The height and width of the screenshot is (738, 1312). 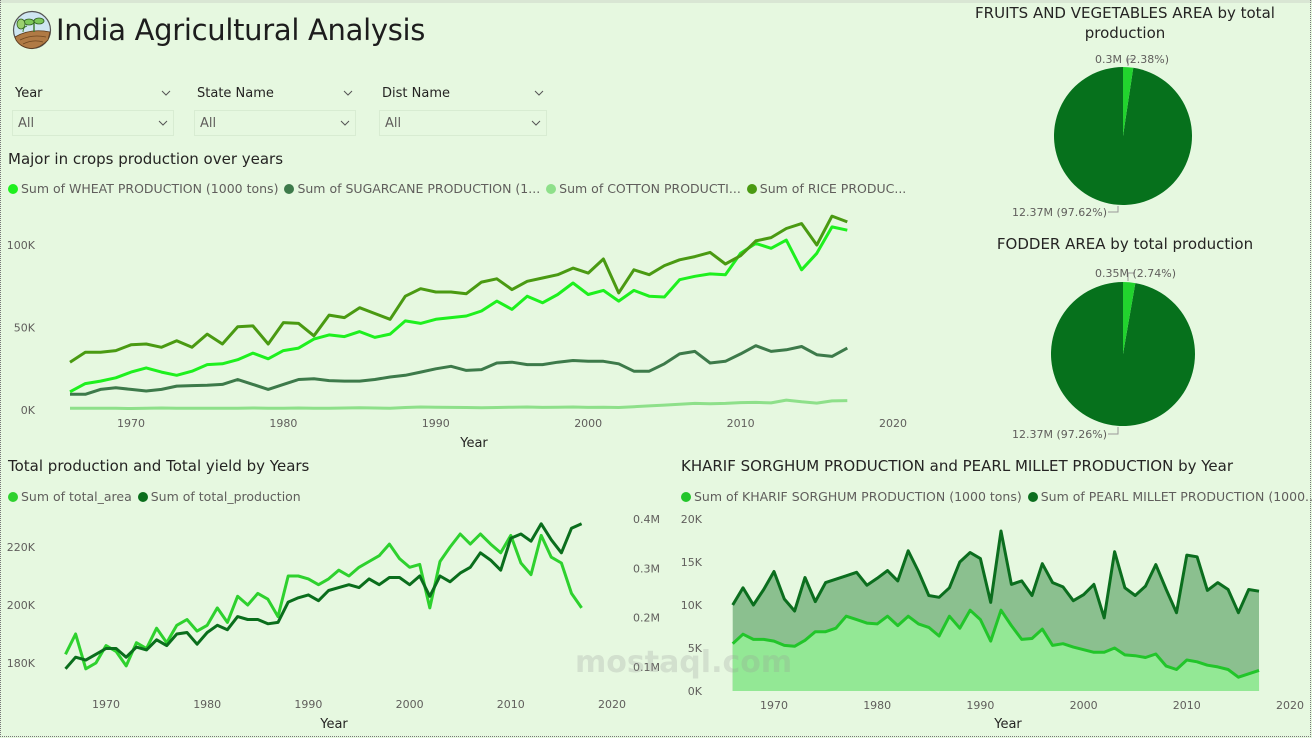 I want to click on year-dropdown: All, so click(x=93, y=123).